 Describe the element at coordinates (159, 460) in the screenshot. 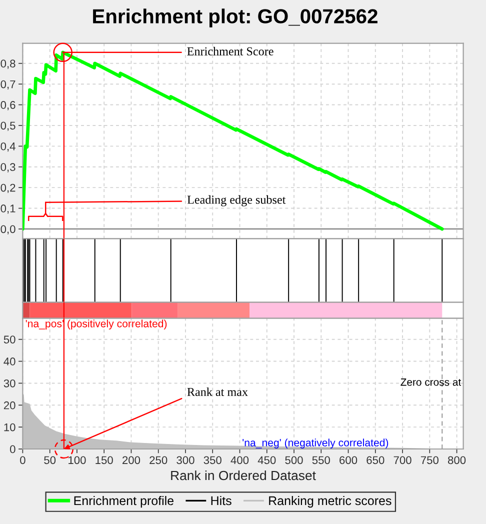

I see `x-tick-label: 250` at that location.